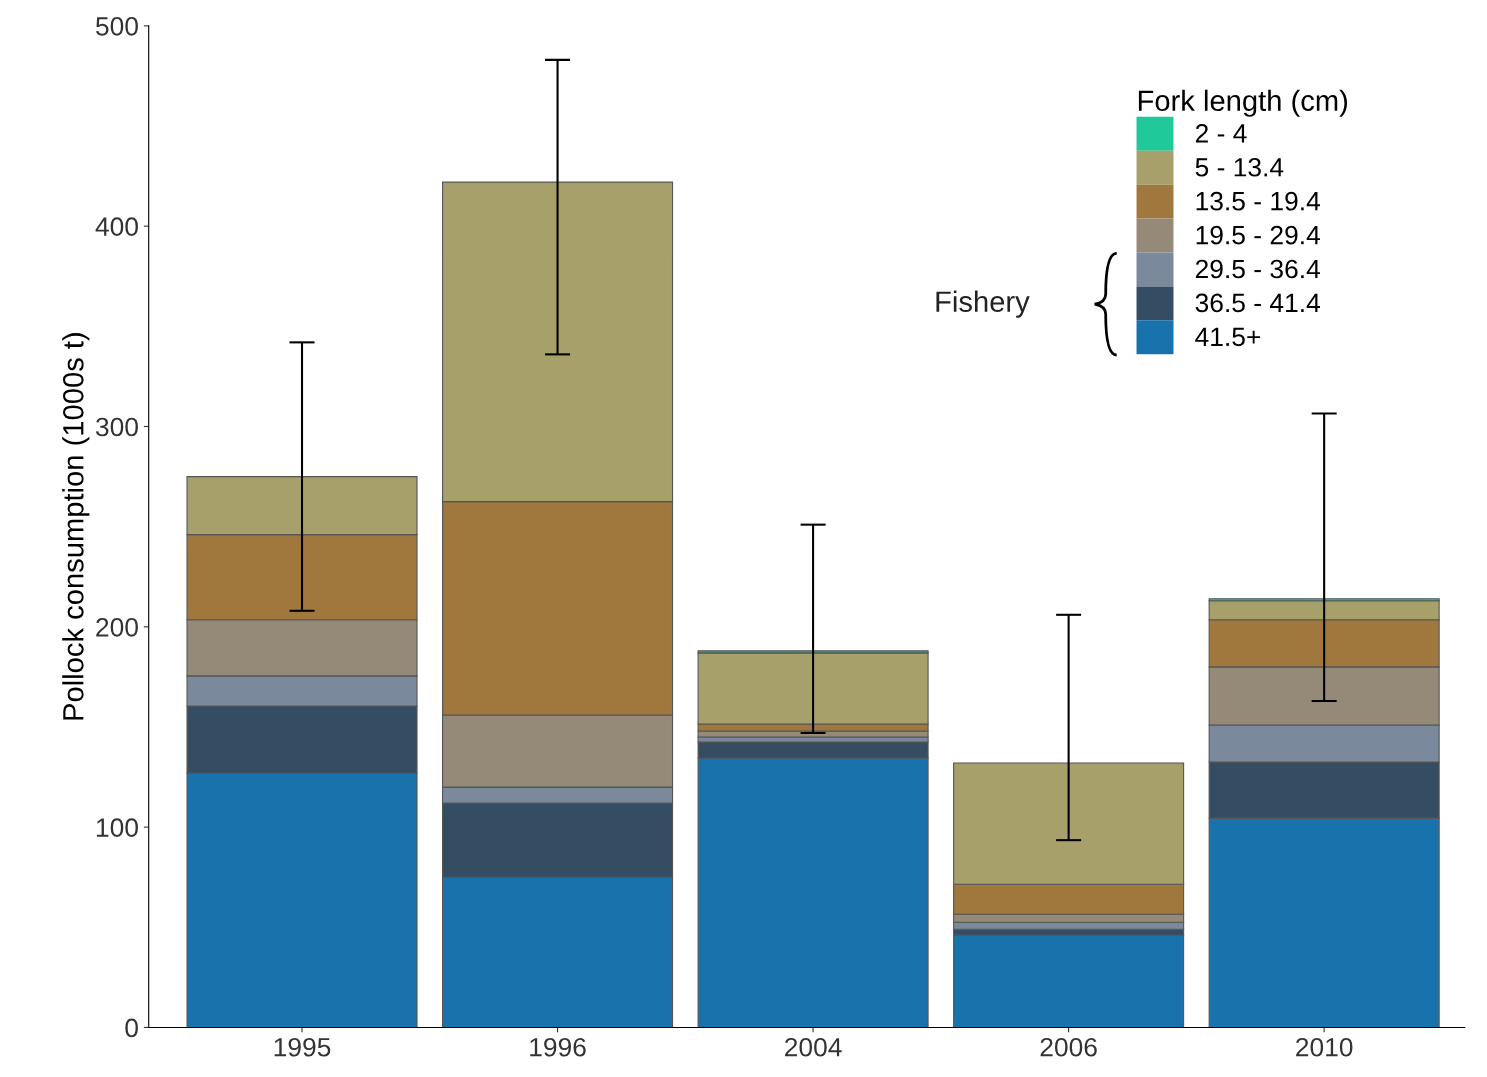 The height and width of the screenshot is (1077, 1487). I want to click on bar, so click(1069, 981).